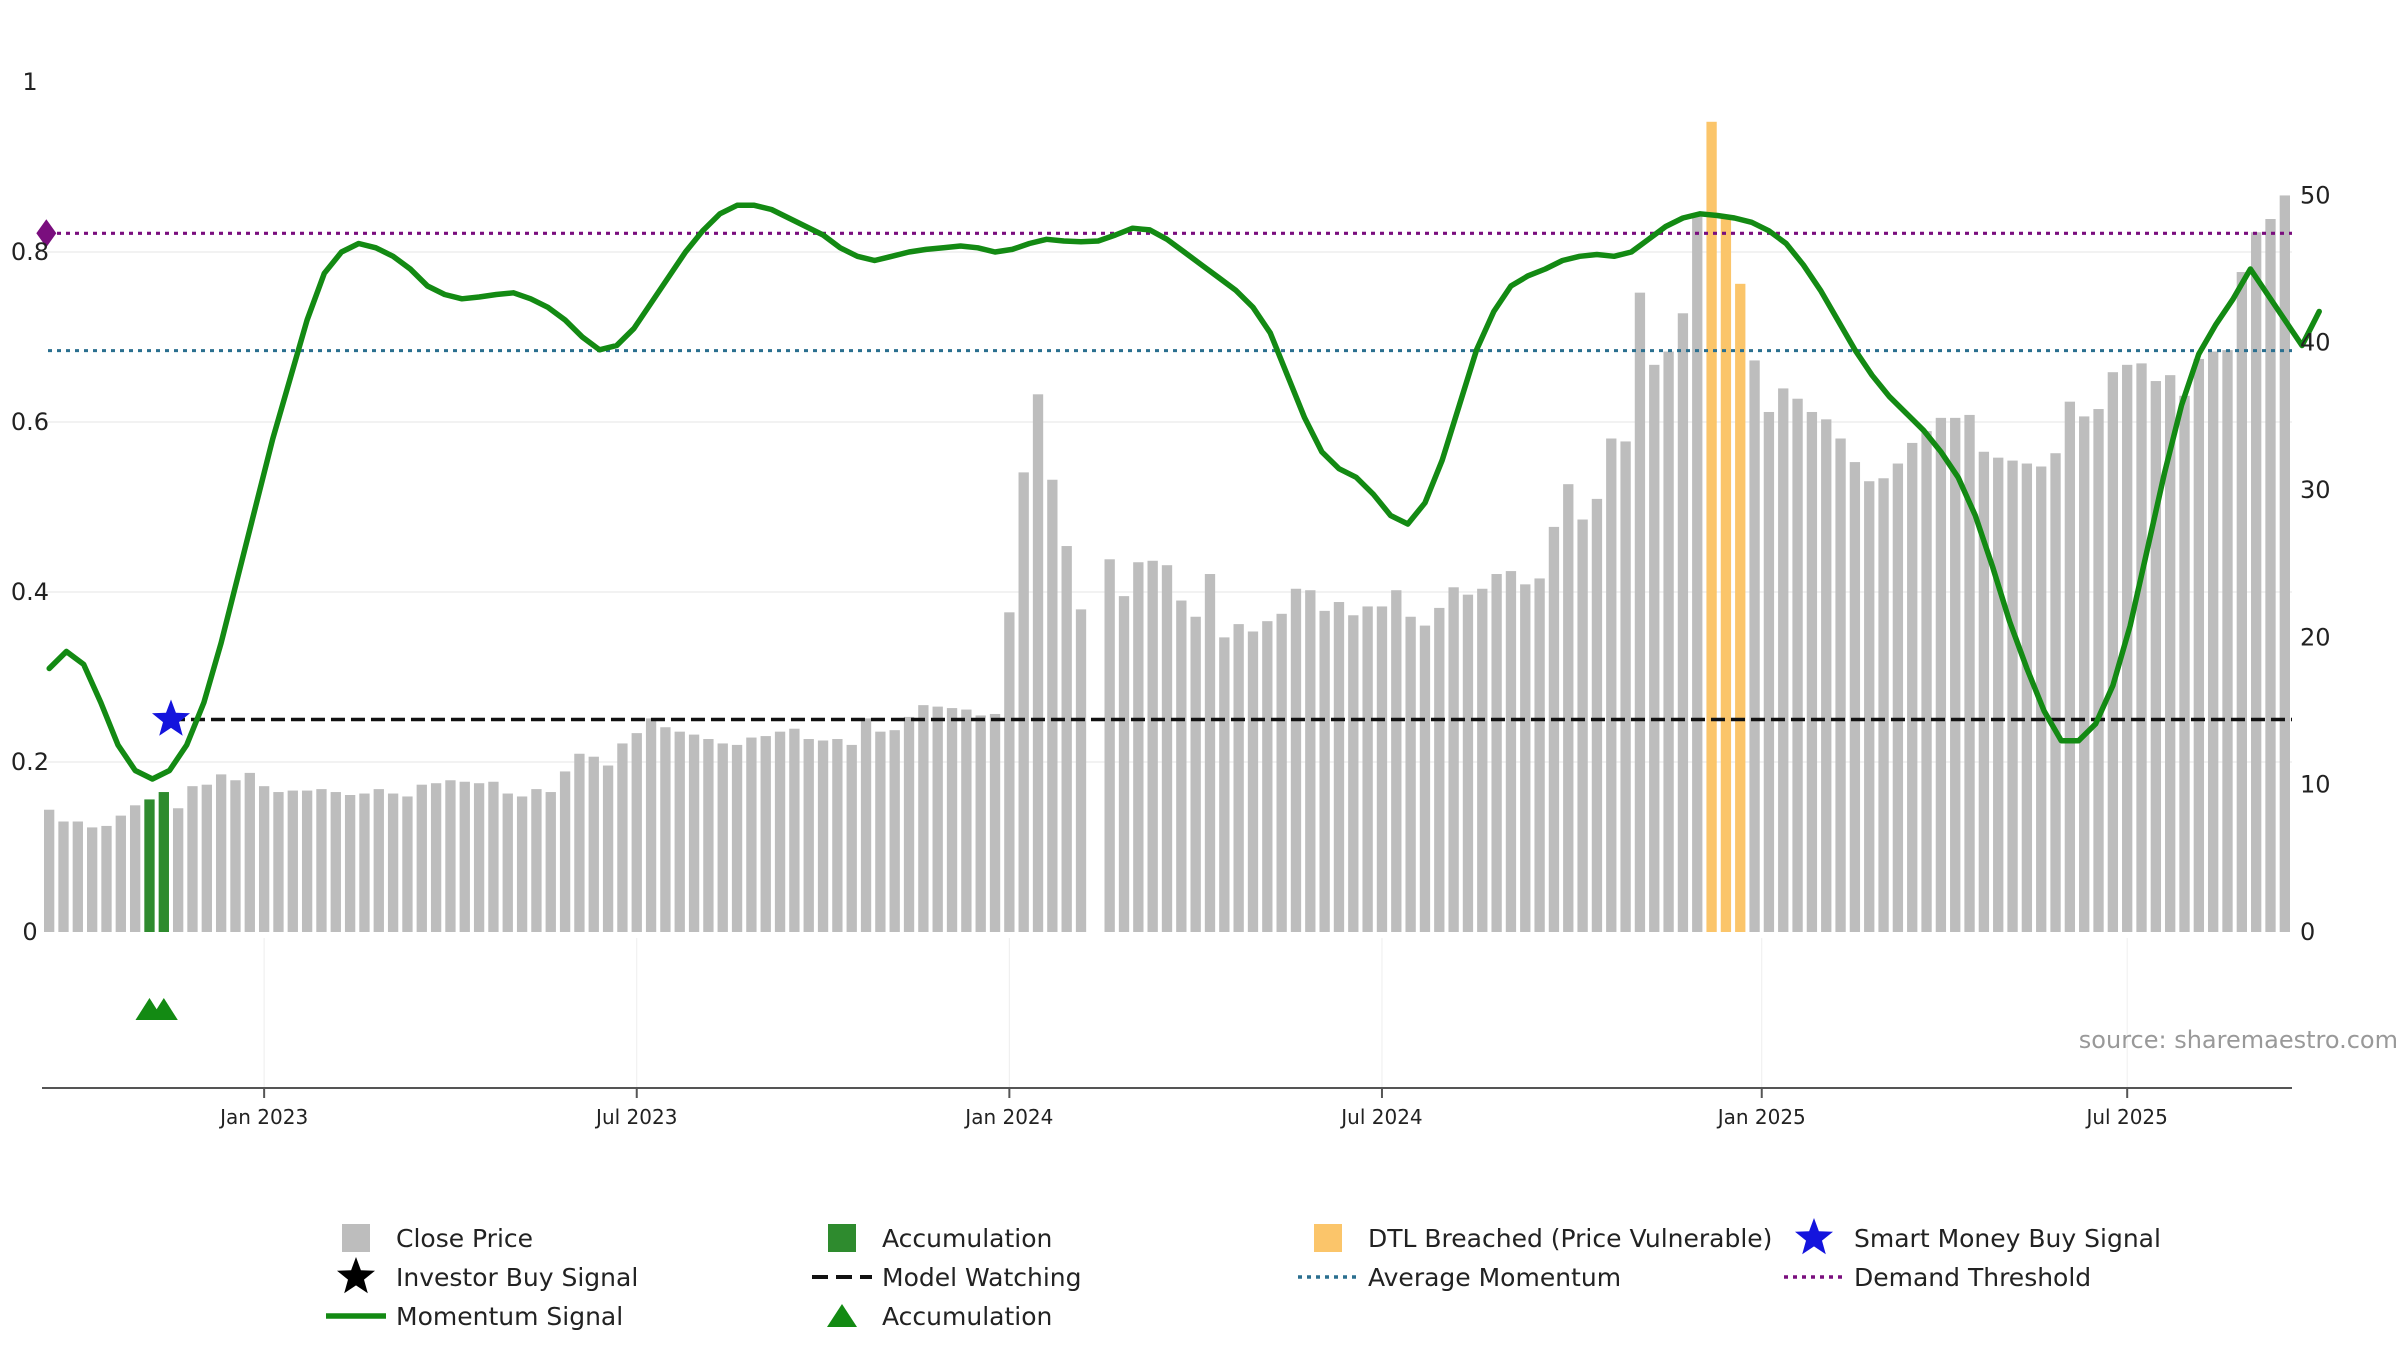  Describe the element at coordinates (46, 233) in the screenshot. I see `demand-threshold-marker` at that location.